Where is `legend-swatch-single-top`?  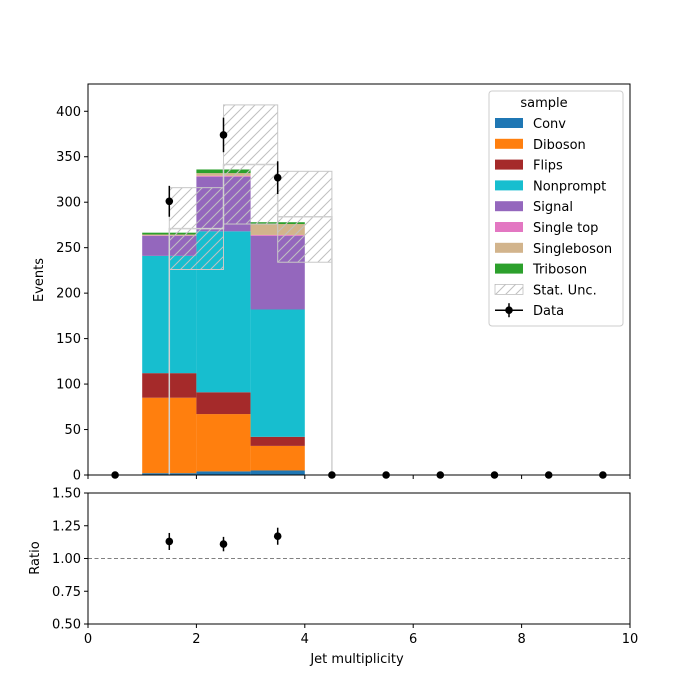
legend-swatch-single-top is located at coordinates (509, 227).